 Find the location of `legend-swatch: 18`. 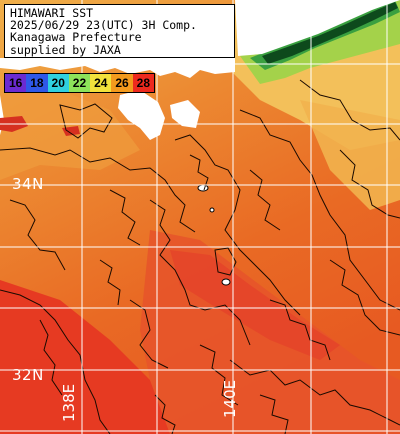

legend-swatch: 18 is located at coordinates (37, 83).